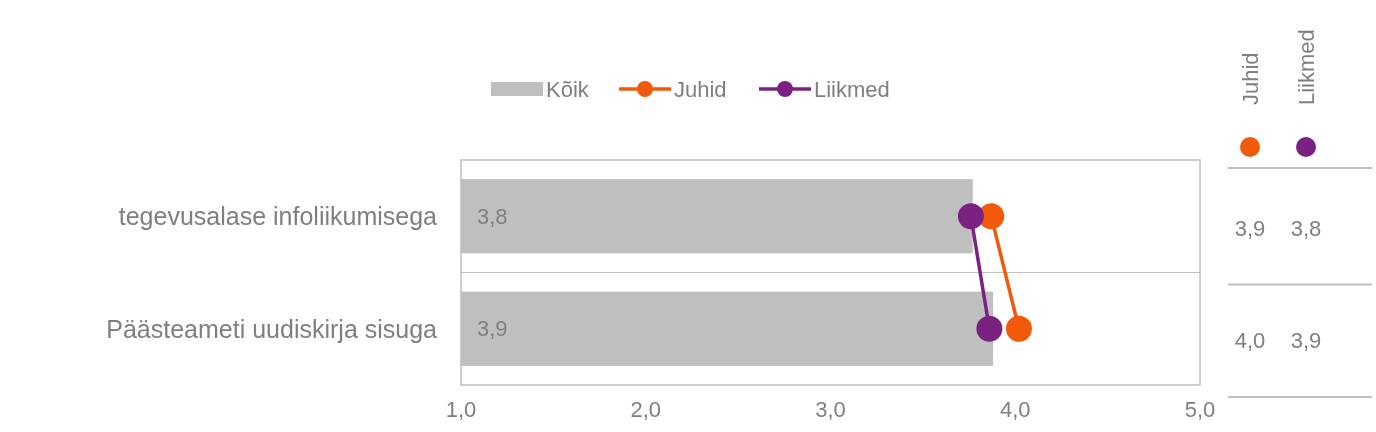 This screenshot has height=432, width=1376. I want to click on x-tick-label: 5,0, so click(1200, 409).